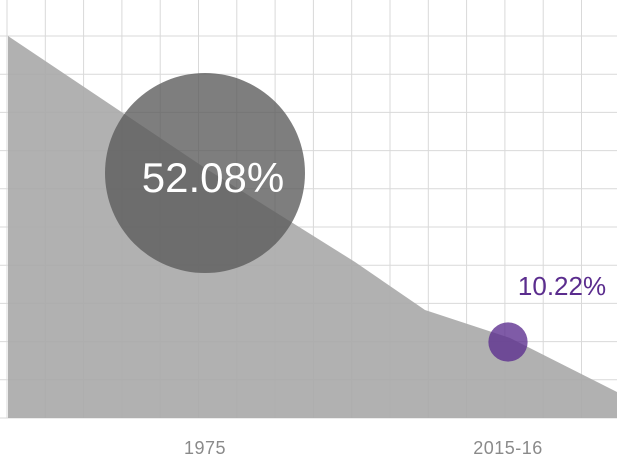 This screenshot has width=617, height=462. I want to click on value-label: 52.08%, so click(213, 177).